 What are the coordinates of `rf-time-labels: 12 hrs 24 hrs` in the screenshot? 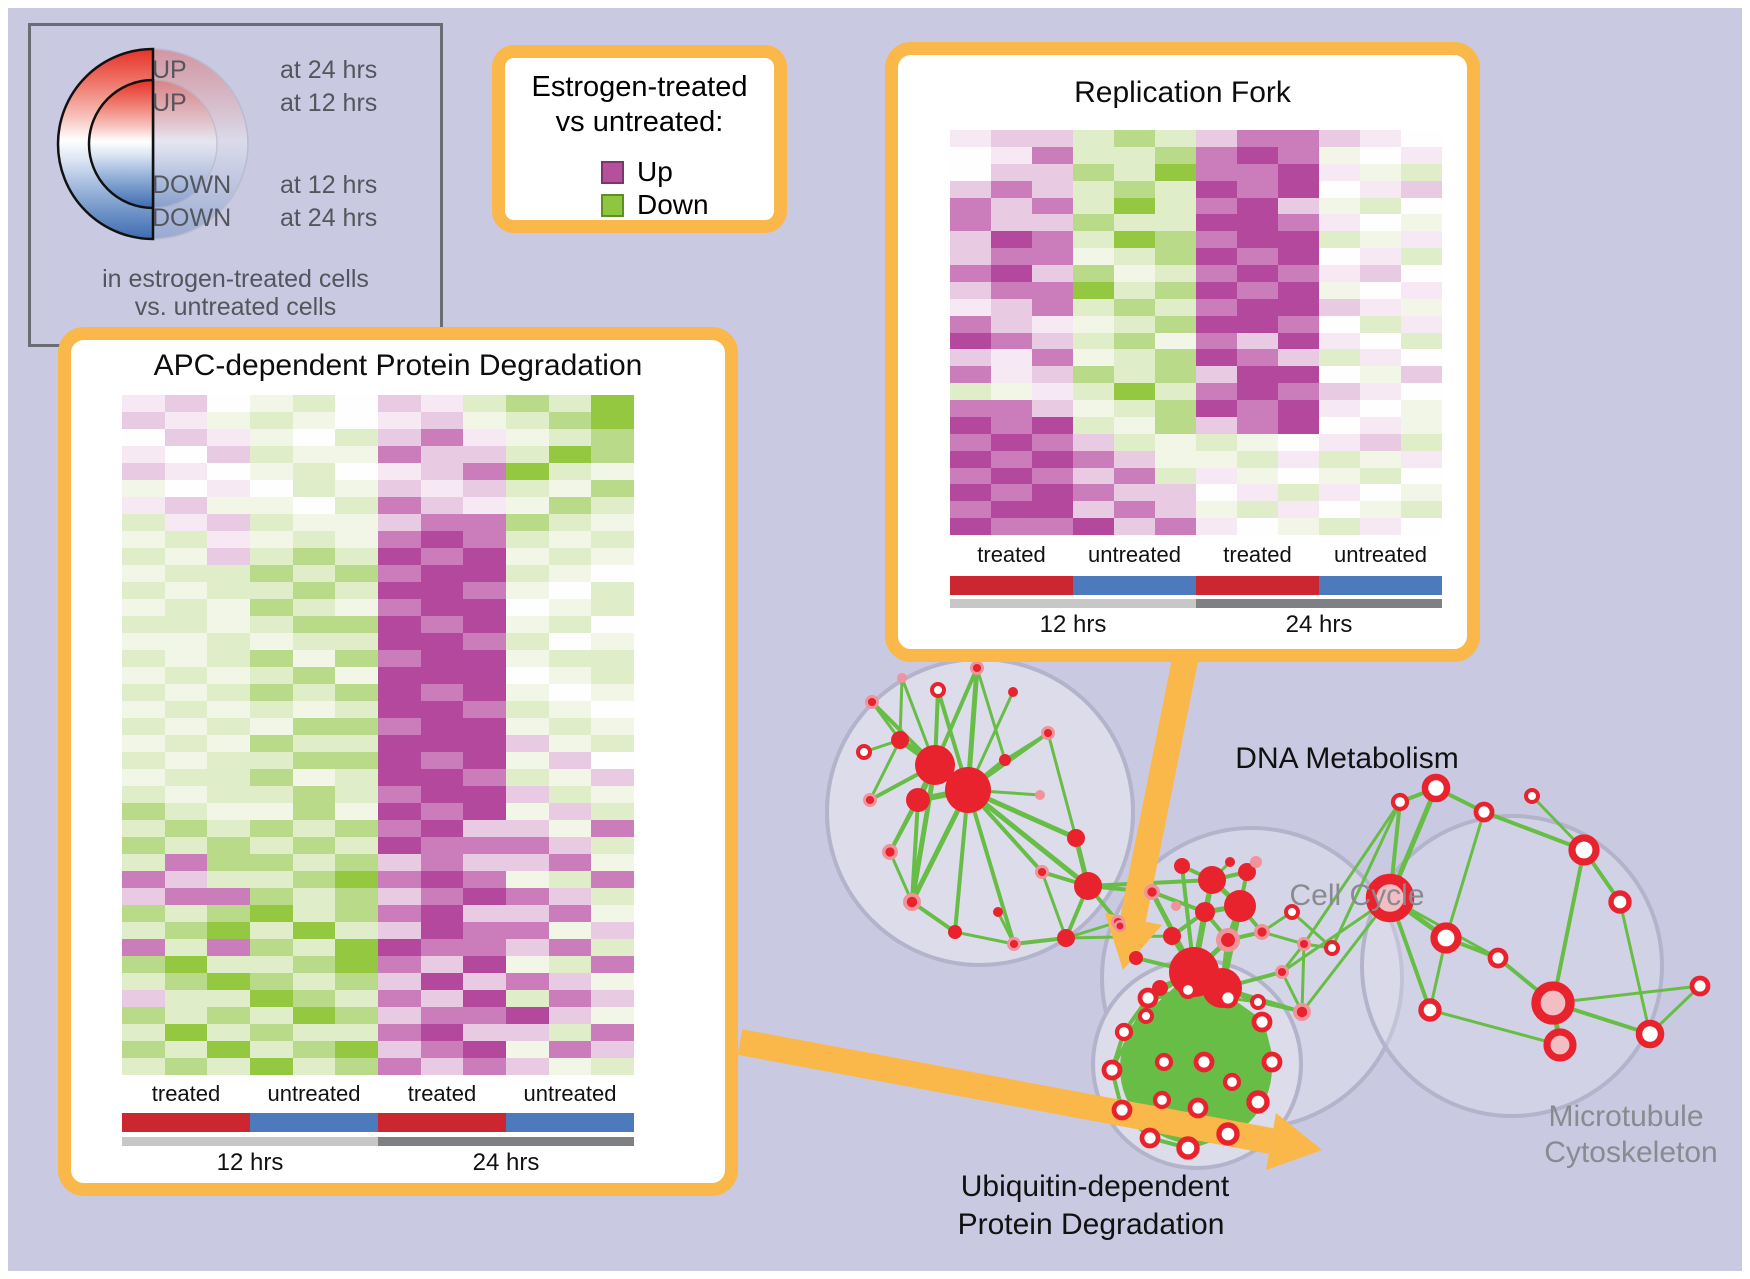 It's located at (1196, 626).